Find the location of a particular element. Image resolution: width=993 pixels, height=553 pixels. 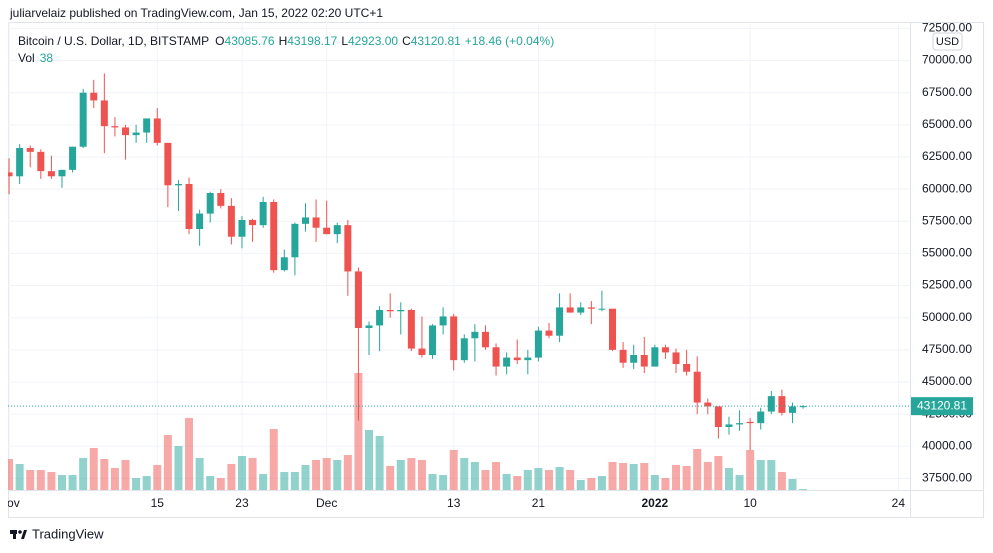

y-tick-label: 55000.00 is located at coordinates (947, 253).